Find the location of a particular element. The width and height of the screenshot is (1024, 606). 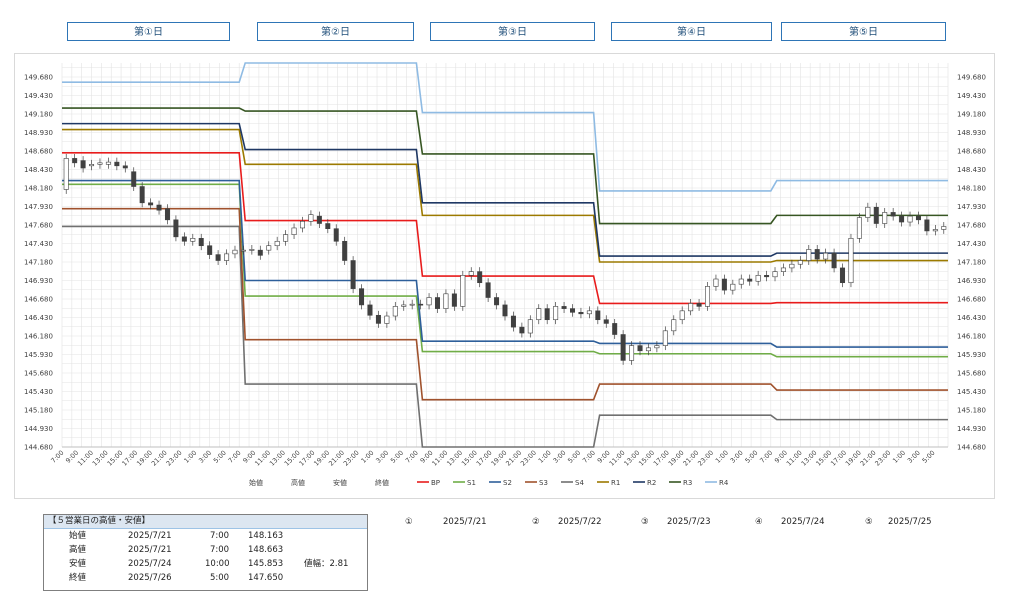

y-tick-label-right: 145.430 is located at coordinates (971, 392).